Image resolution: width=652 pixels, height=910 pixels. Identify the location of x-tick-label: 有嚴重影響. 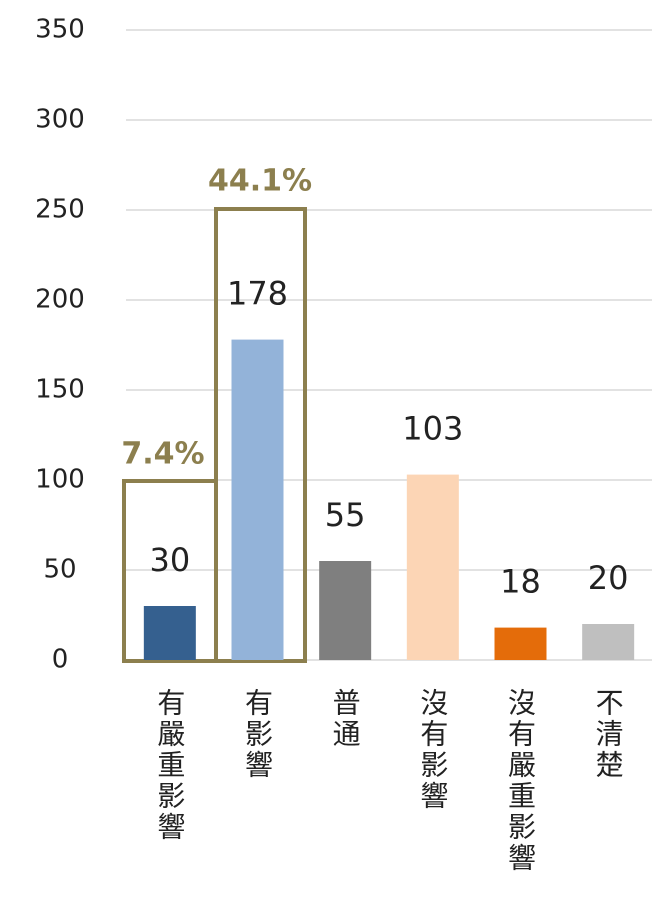
(169, 765).